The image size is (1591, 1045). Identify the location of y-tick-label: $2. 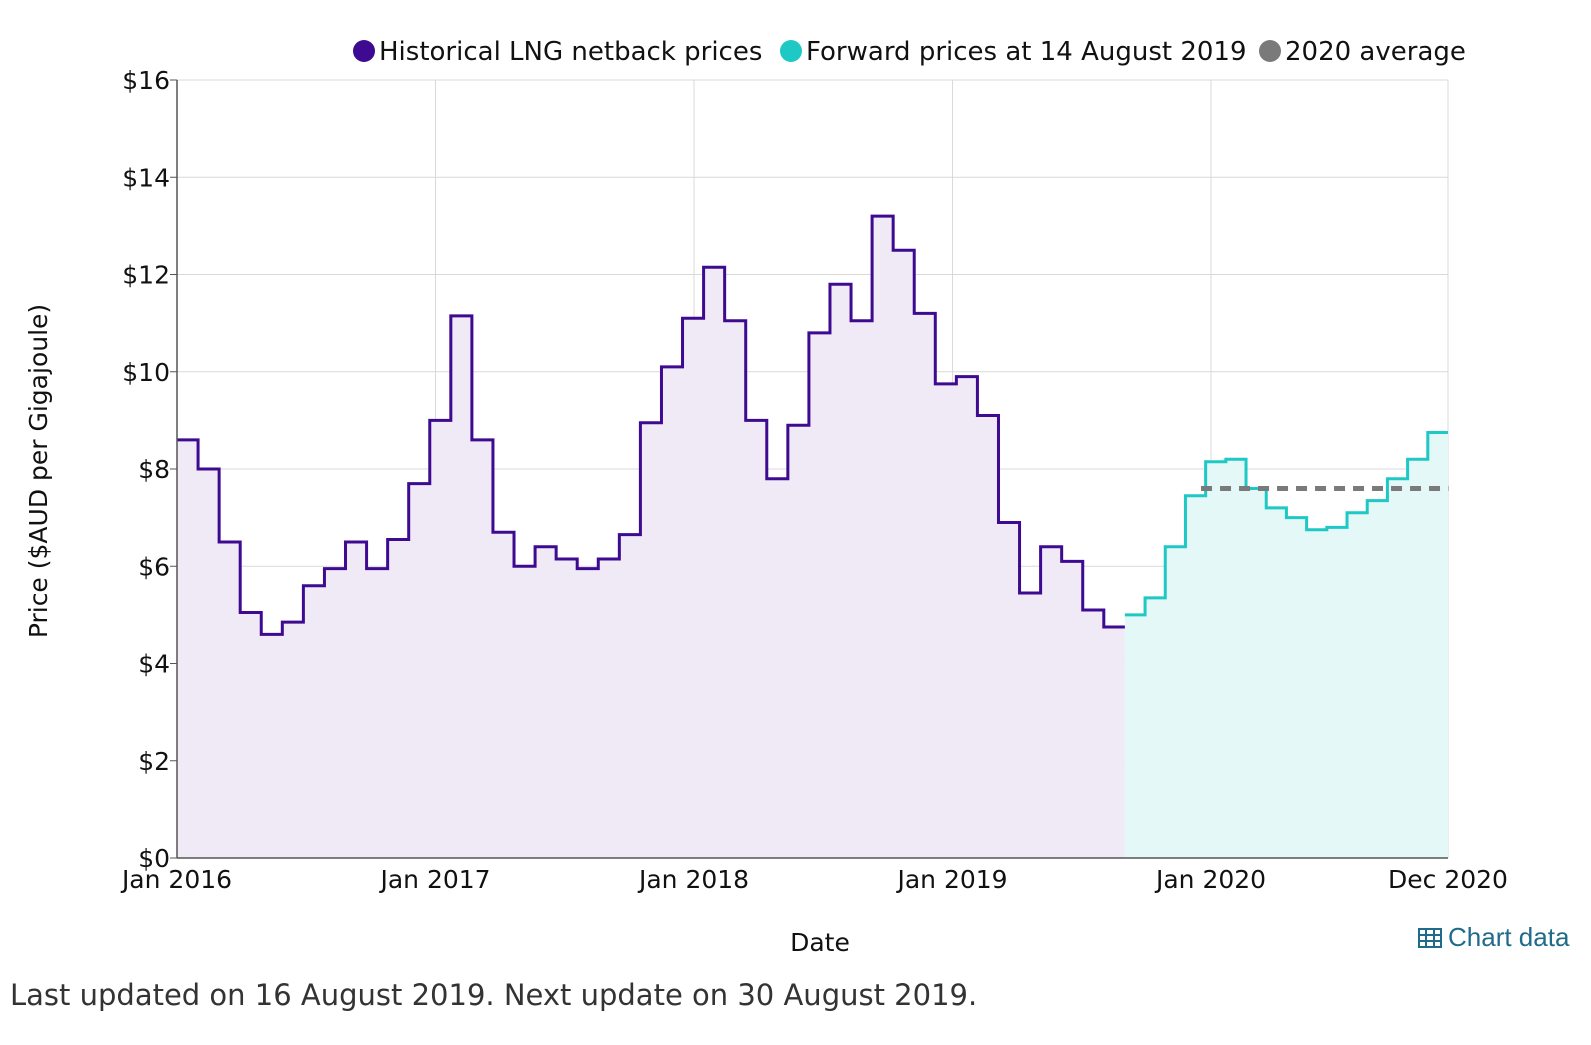
(154, 761).